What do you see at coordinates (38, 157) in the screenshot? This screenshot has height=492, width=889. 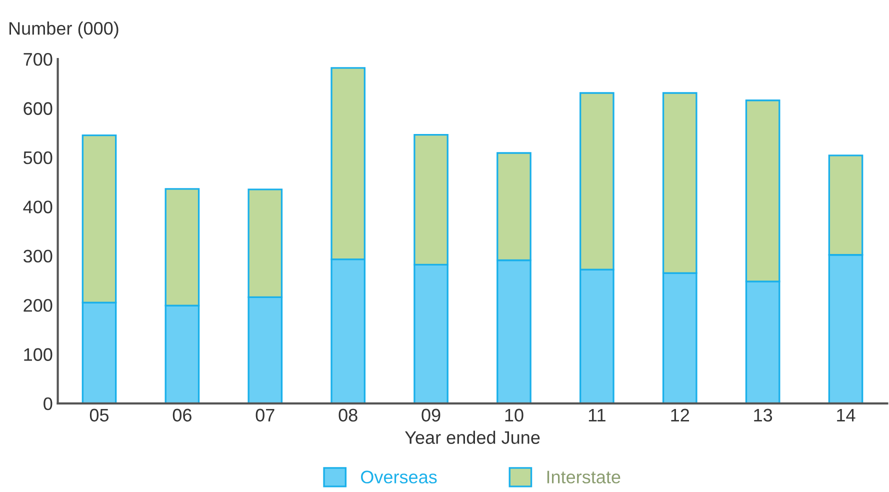 I see `y-tick-label: 500` at bounding box center [38, 157].